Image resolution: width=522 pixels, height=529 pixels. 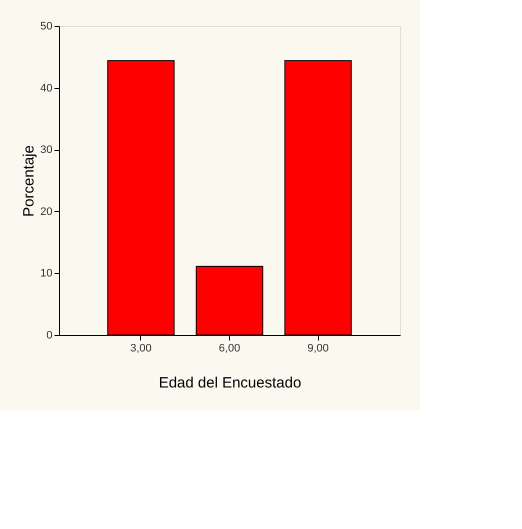 What do you see at coordinates (318, 348) in the screenshot?
I see `x-tick-label: 9,00` at bounding box center [318, 348].